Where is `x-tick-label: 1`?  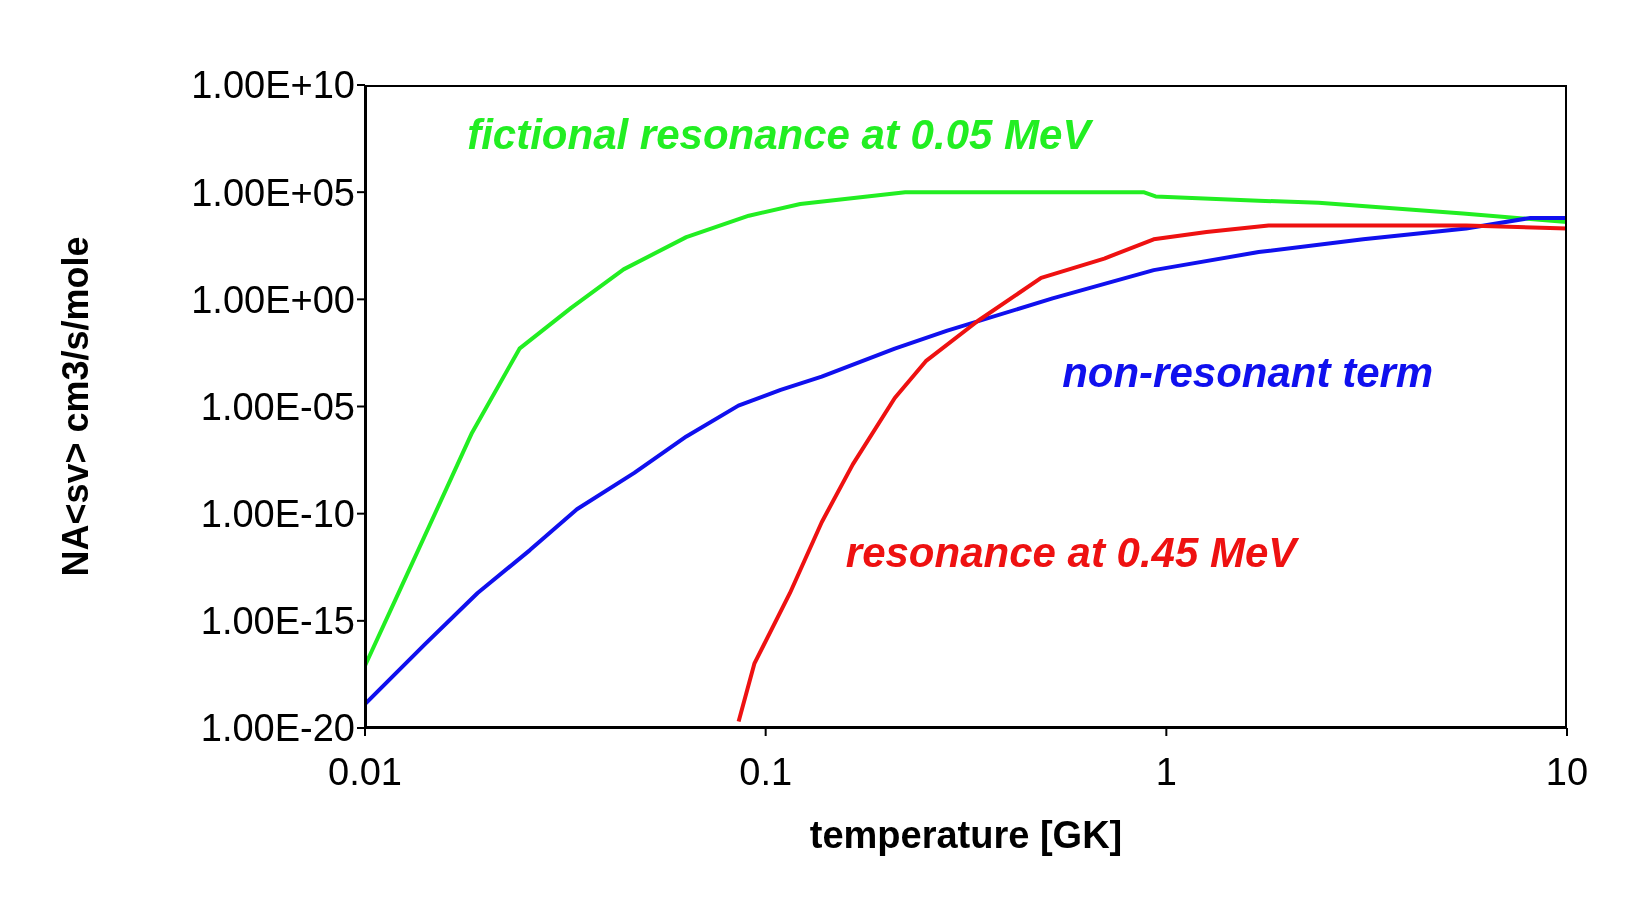 x-tick-label: 1 is located at coordinates (1166, 771).